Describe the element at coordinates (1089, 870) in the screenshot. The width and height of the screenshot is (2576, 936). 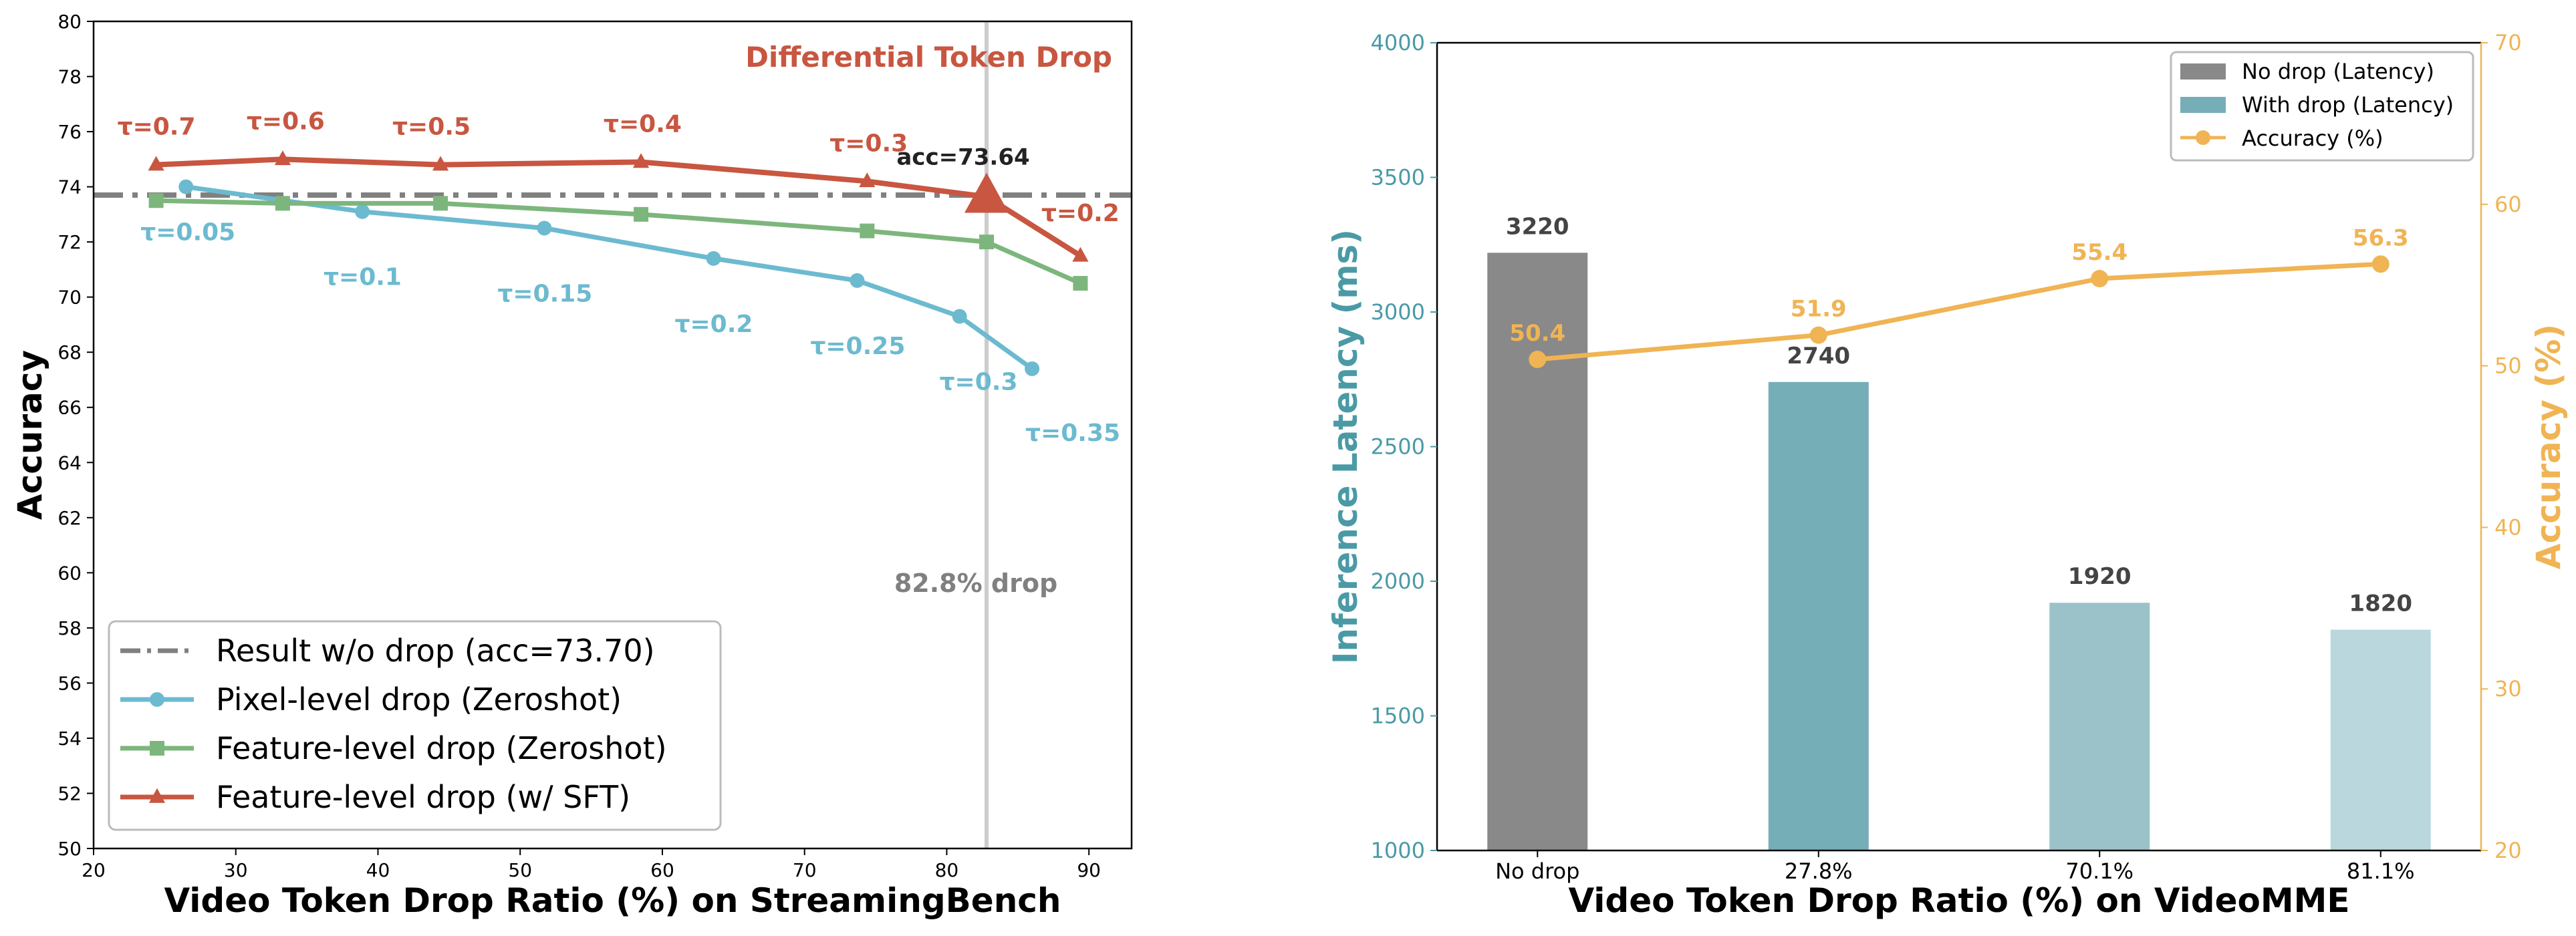
I see `x-tick-label: 90` at that location.